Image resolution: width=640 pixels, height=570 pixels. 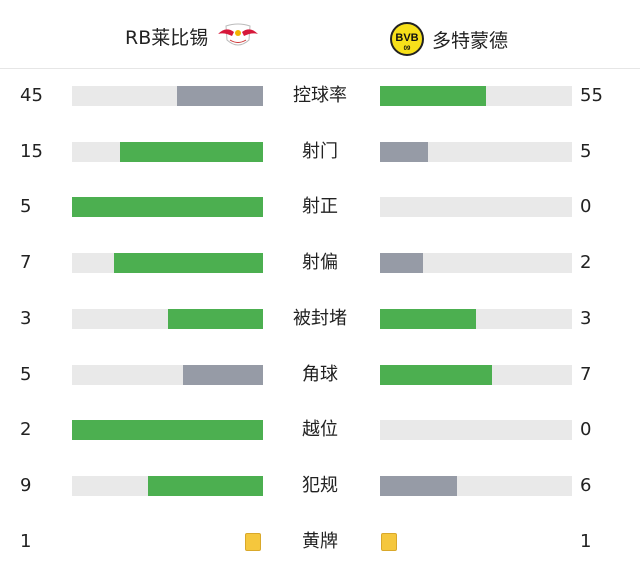 I want to click on home-value: 3, so click(x=26, y=318).